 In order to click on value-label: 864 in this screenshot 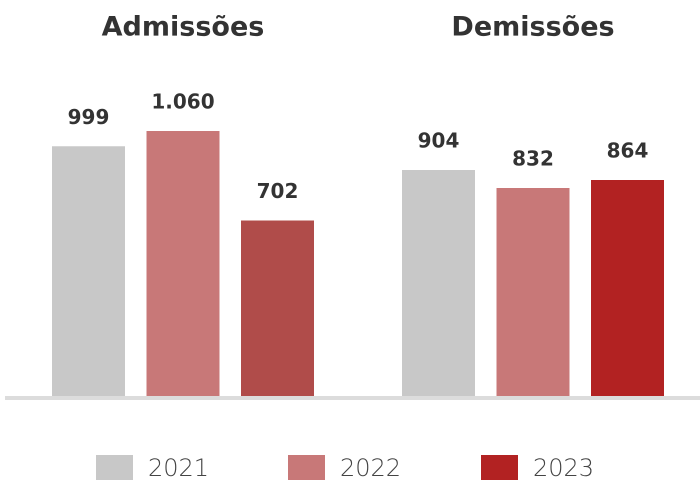, I will do `click(628, 151)`.